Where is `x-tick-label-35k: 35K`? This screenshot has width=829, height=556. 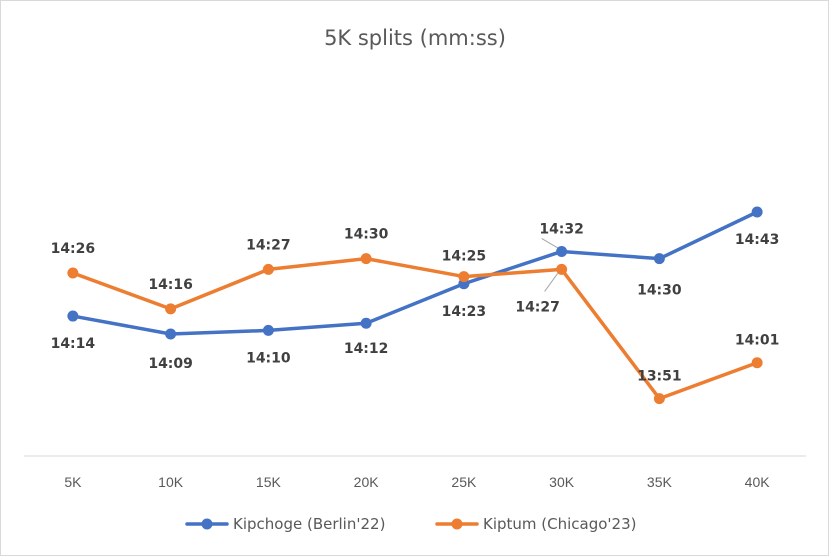
x-tick-label-35k: 35K is located at coordinates (660, 482).